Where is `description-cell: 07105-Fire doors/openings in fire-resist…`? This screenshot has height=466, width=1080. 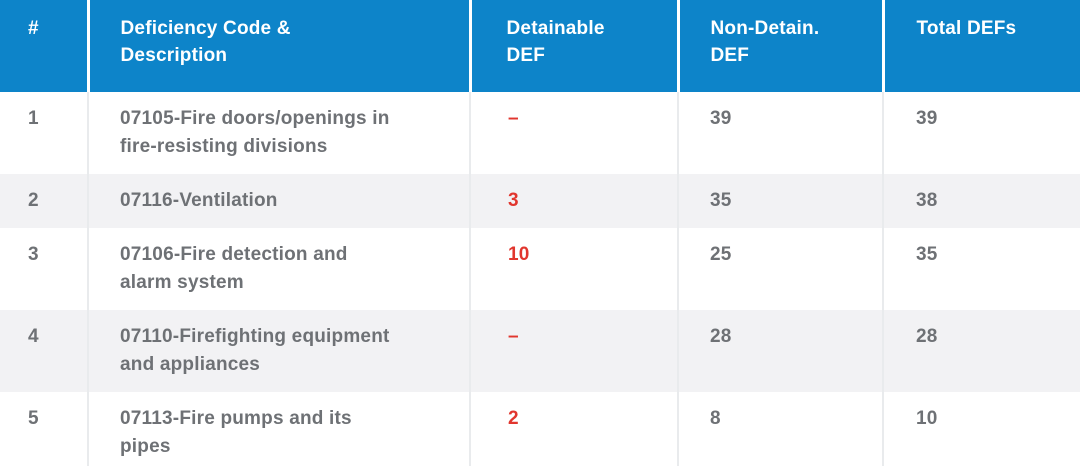
description-cell: 07105-Fire doors/openings in fire-resist… is located at coordinates (278, 133).